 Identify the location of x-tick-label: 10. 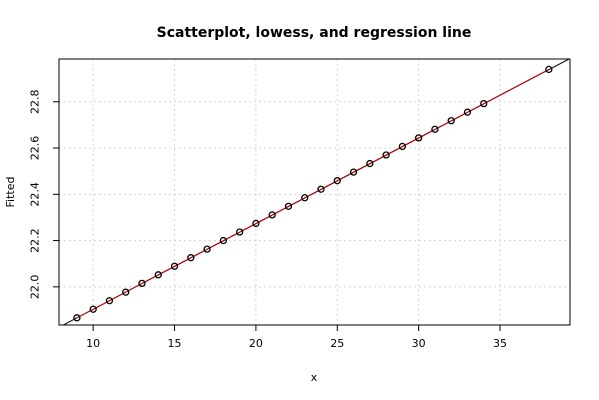
(93, 343).